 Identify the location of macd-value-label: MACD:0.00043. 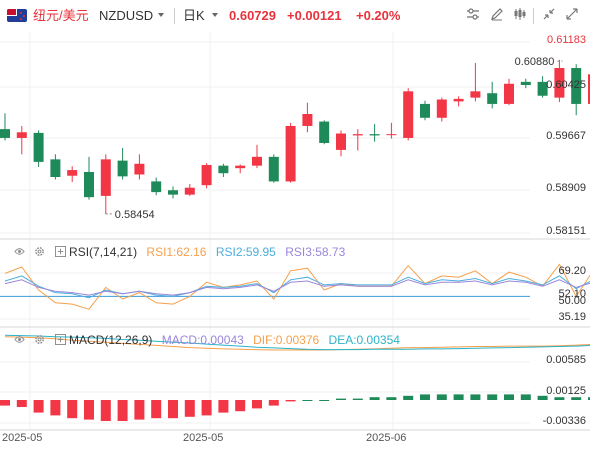
(202, 340).